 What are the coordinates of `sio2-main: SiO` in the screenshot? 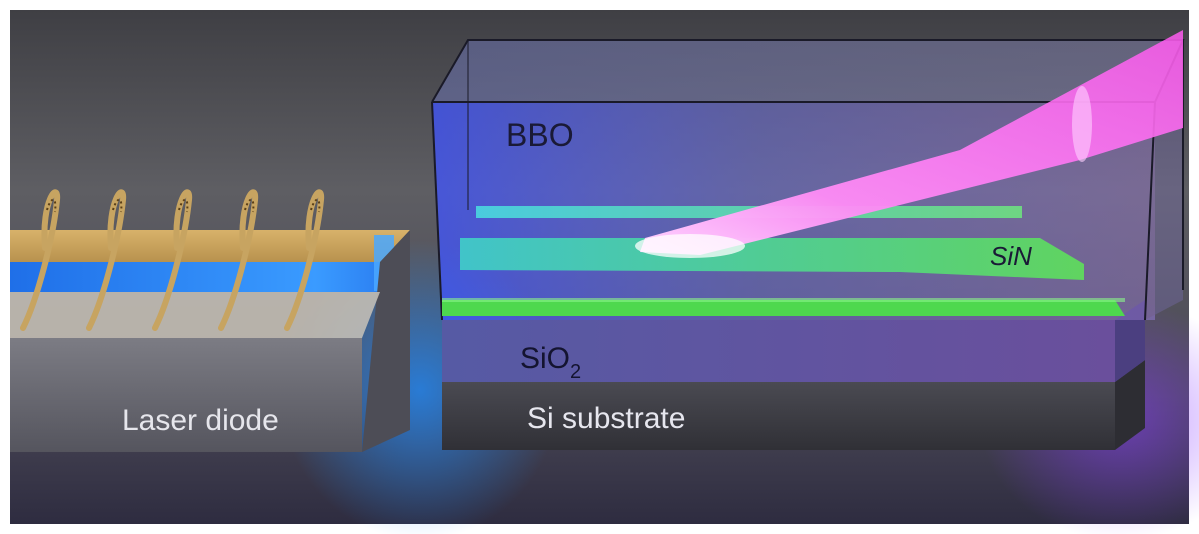 It's located at (545, 358).